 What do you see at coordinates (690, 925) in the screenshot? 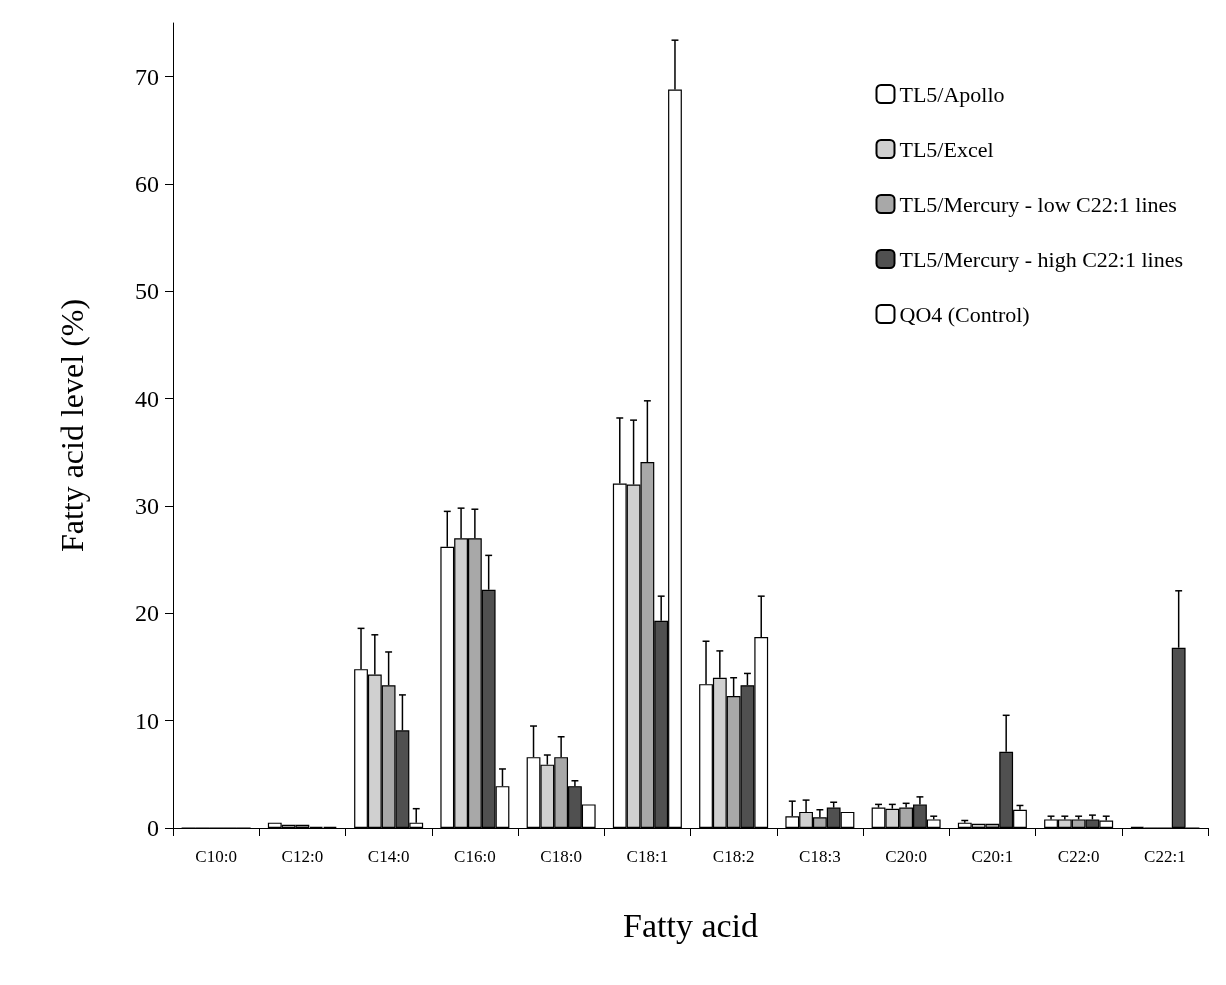
I see `x-axis-title: Fatty acid` at bounding box center [690, 925].